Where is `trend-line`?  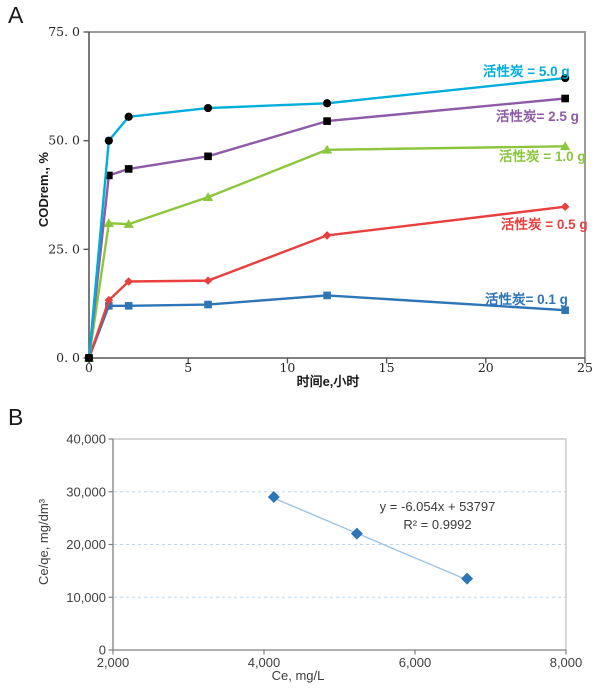
trend-line is located at coordinates (370, 539).